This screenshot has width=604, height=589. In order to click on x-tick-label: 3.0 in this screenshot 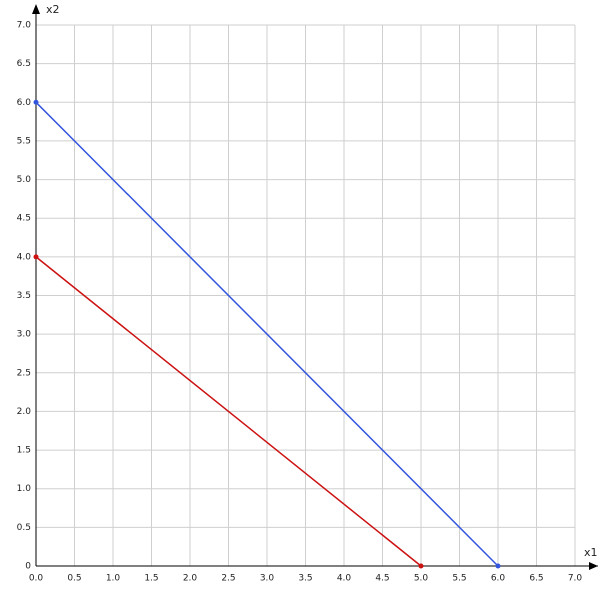, I will do `click(267, 579)`.